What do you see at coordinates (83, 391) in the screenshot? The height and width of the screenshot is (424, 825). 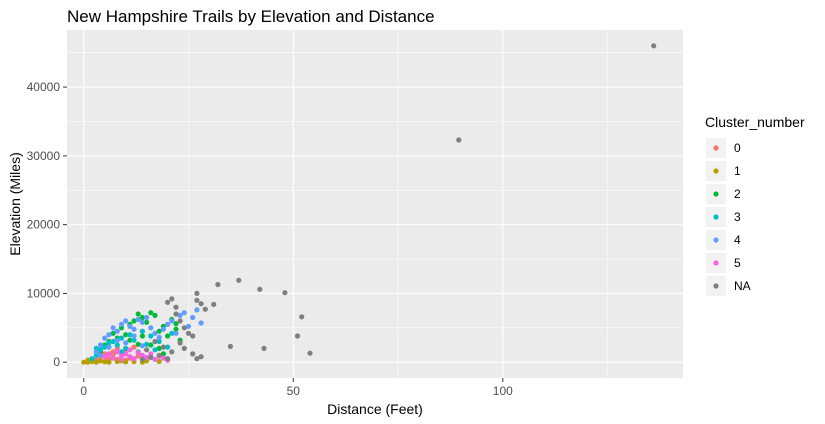 I see `x-tick-label: 0` at bounding box center [83, 391].